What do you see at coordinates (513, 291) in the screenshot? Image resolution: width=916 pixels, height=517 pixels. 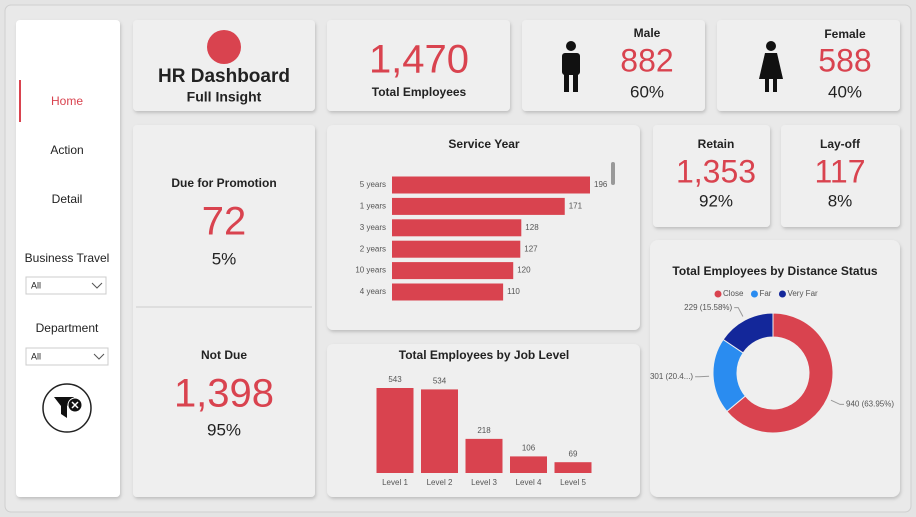 I see `value-label: 110` at bounding box center [513, 291].